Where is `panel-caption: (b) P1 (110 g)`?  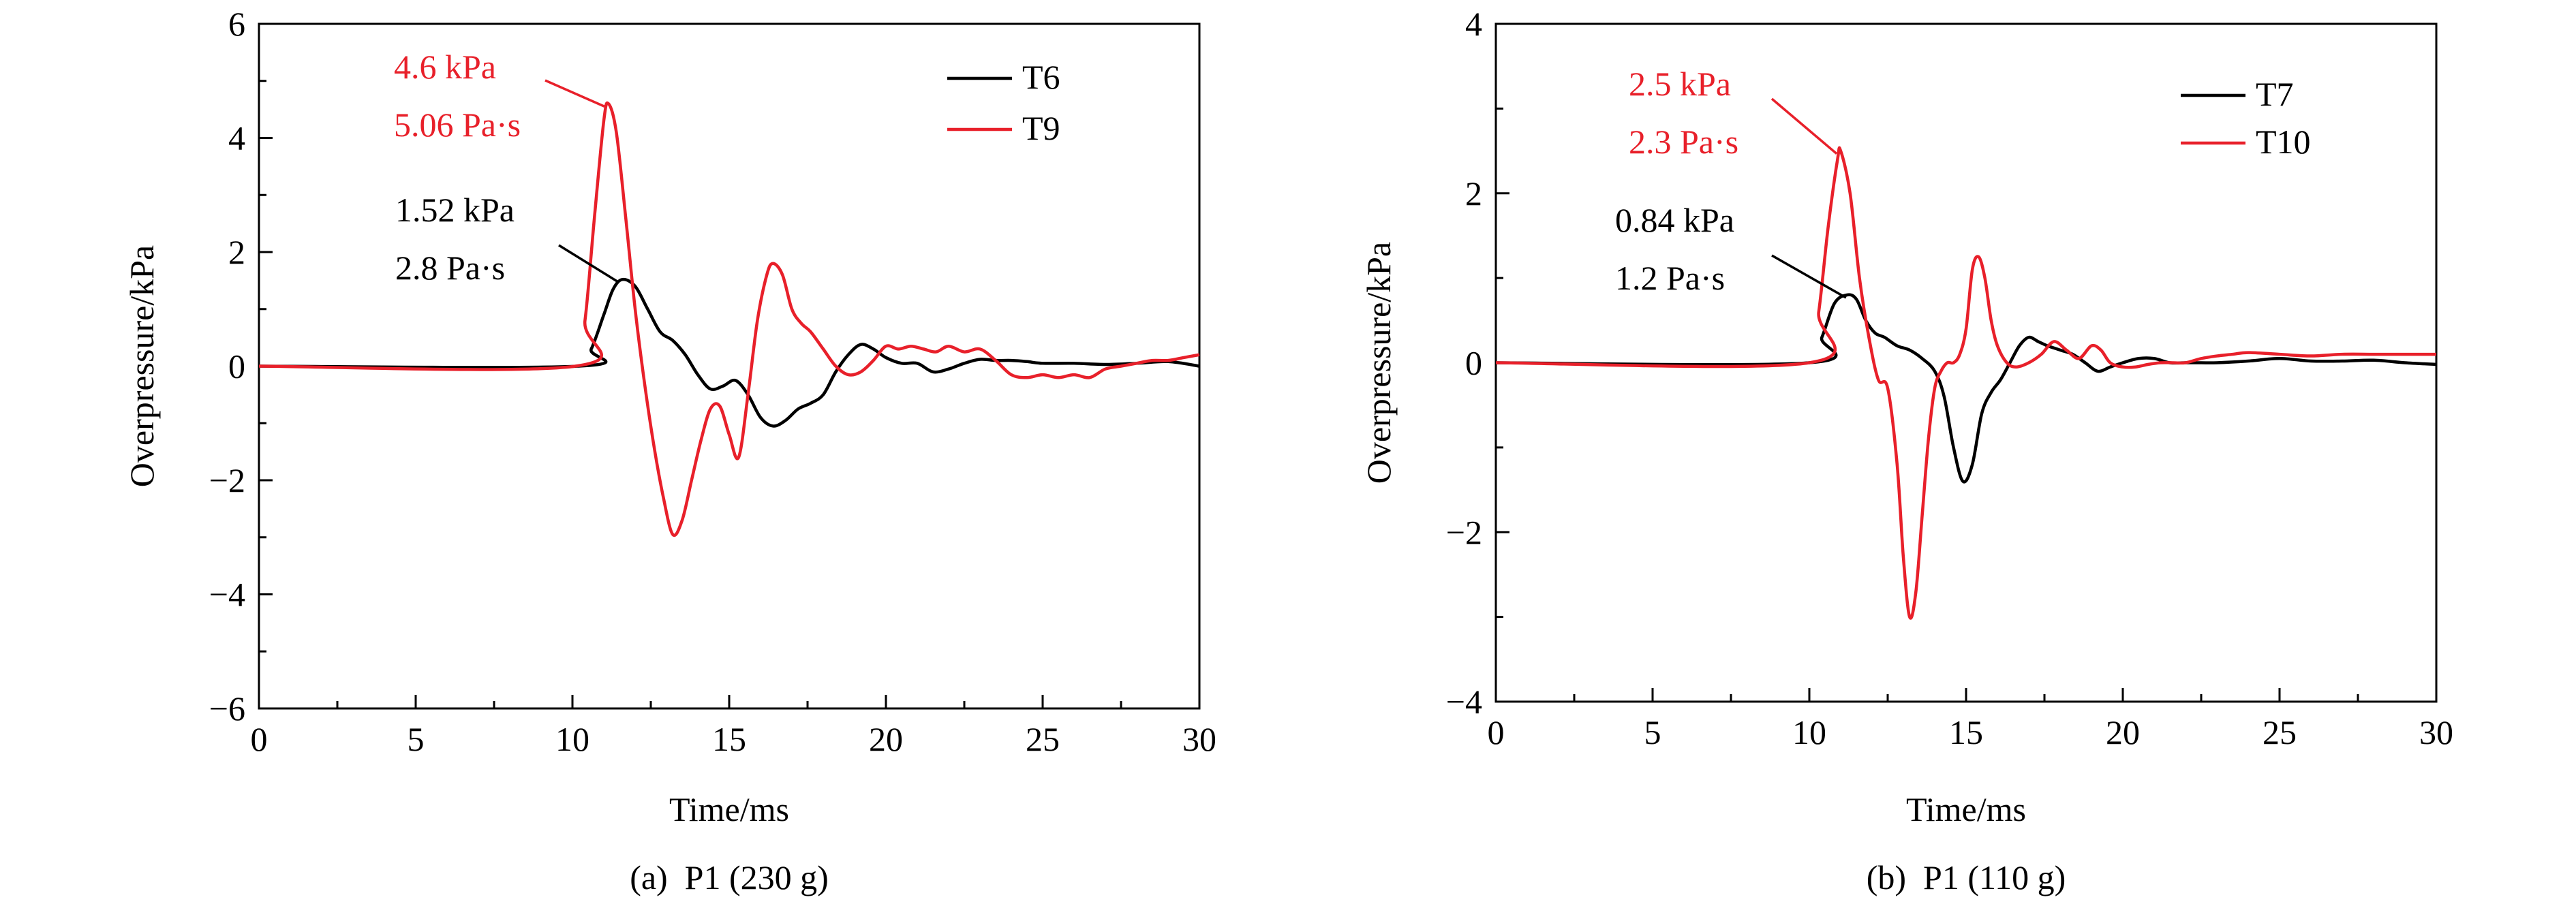
panel-caption: (b) P1 (110 g) is located at coordinates (1966, 877).